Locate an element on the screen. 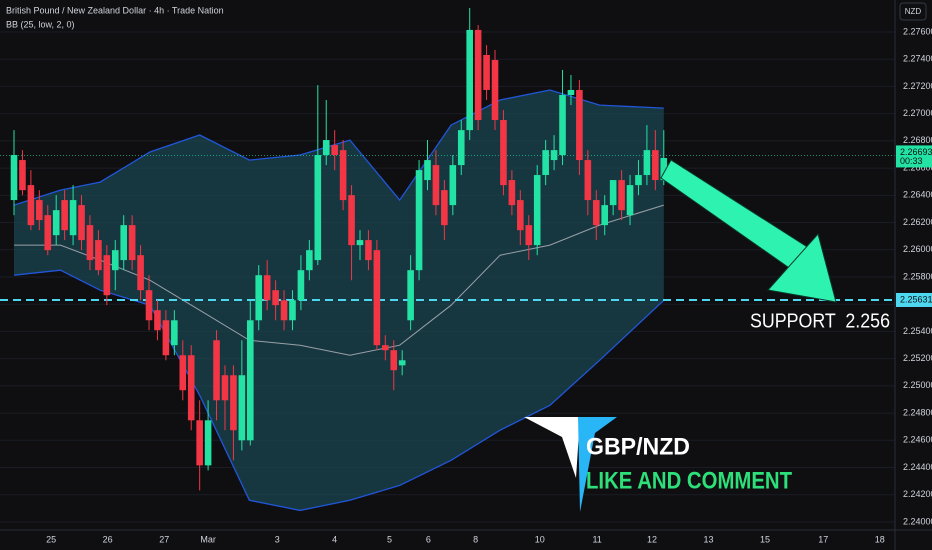  y-tick-label: 2.25400 is located at coordinates (917, 331).